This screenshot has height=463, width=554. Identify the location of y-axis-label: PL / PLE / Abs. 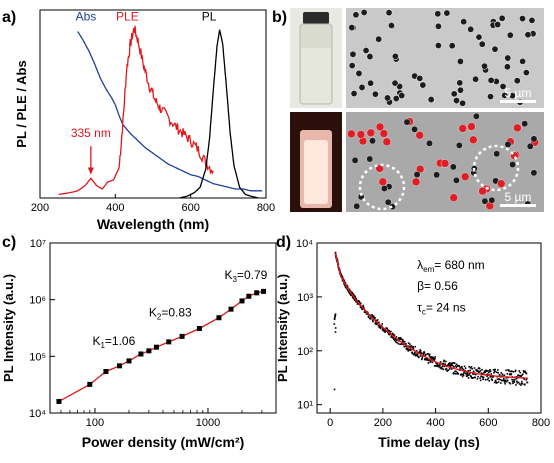
(21, 103).